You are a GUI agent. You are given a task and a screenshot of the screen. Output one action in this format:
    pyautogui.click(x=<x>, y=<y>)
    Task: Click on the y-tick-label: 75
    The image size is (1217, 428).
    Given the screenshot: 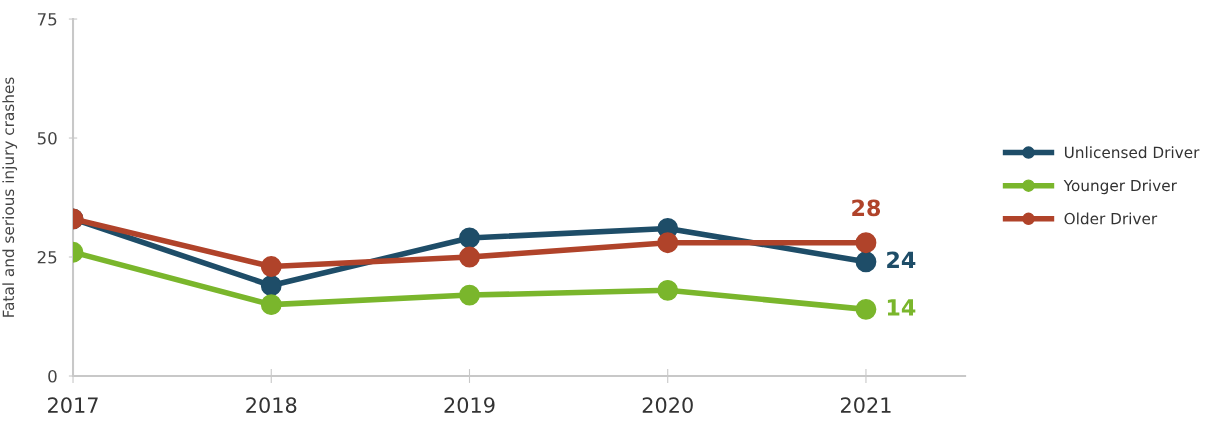 What is the action you would take?
    pyautogui.click(x=47, y=19)
    